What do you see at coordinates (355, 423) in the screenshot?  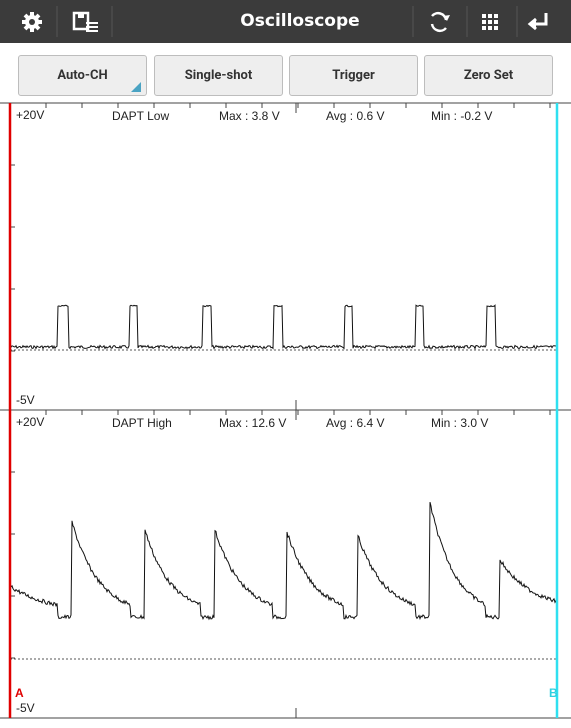 I see `avg-reading: Avg : 6.4 V` at bounding box center [355, 423].